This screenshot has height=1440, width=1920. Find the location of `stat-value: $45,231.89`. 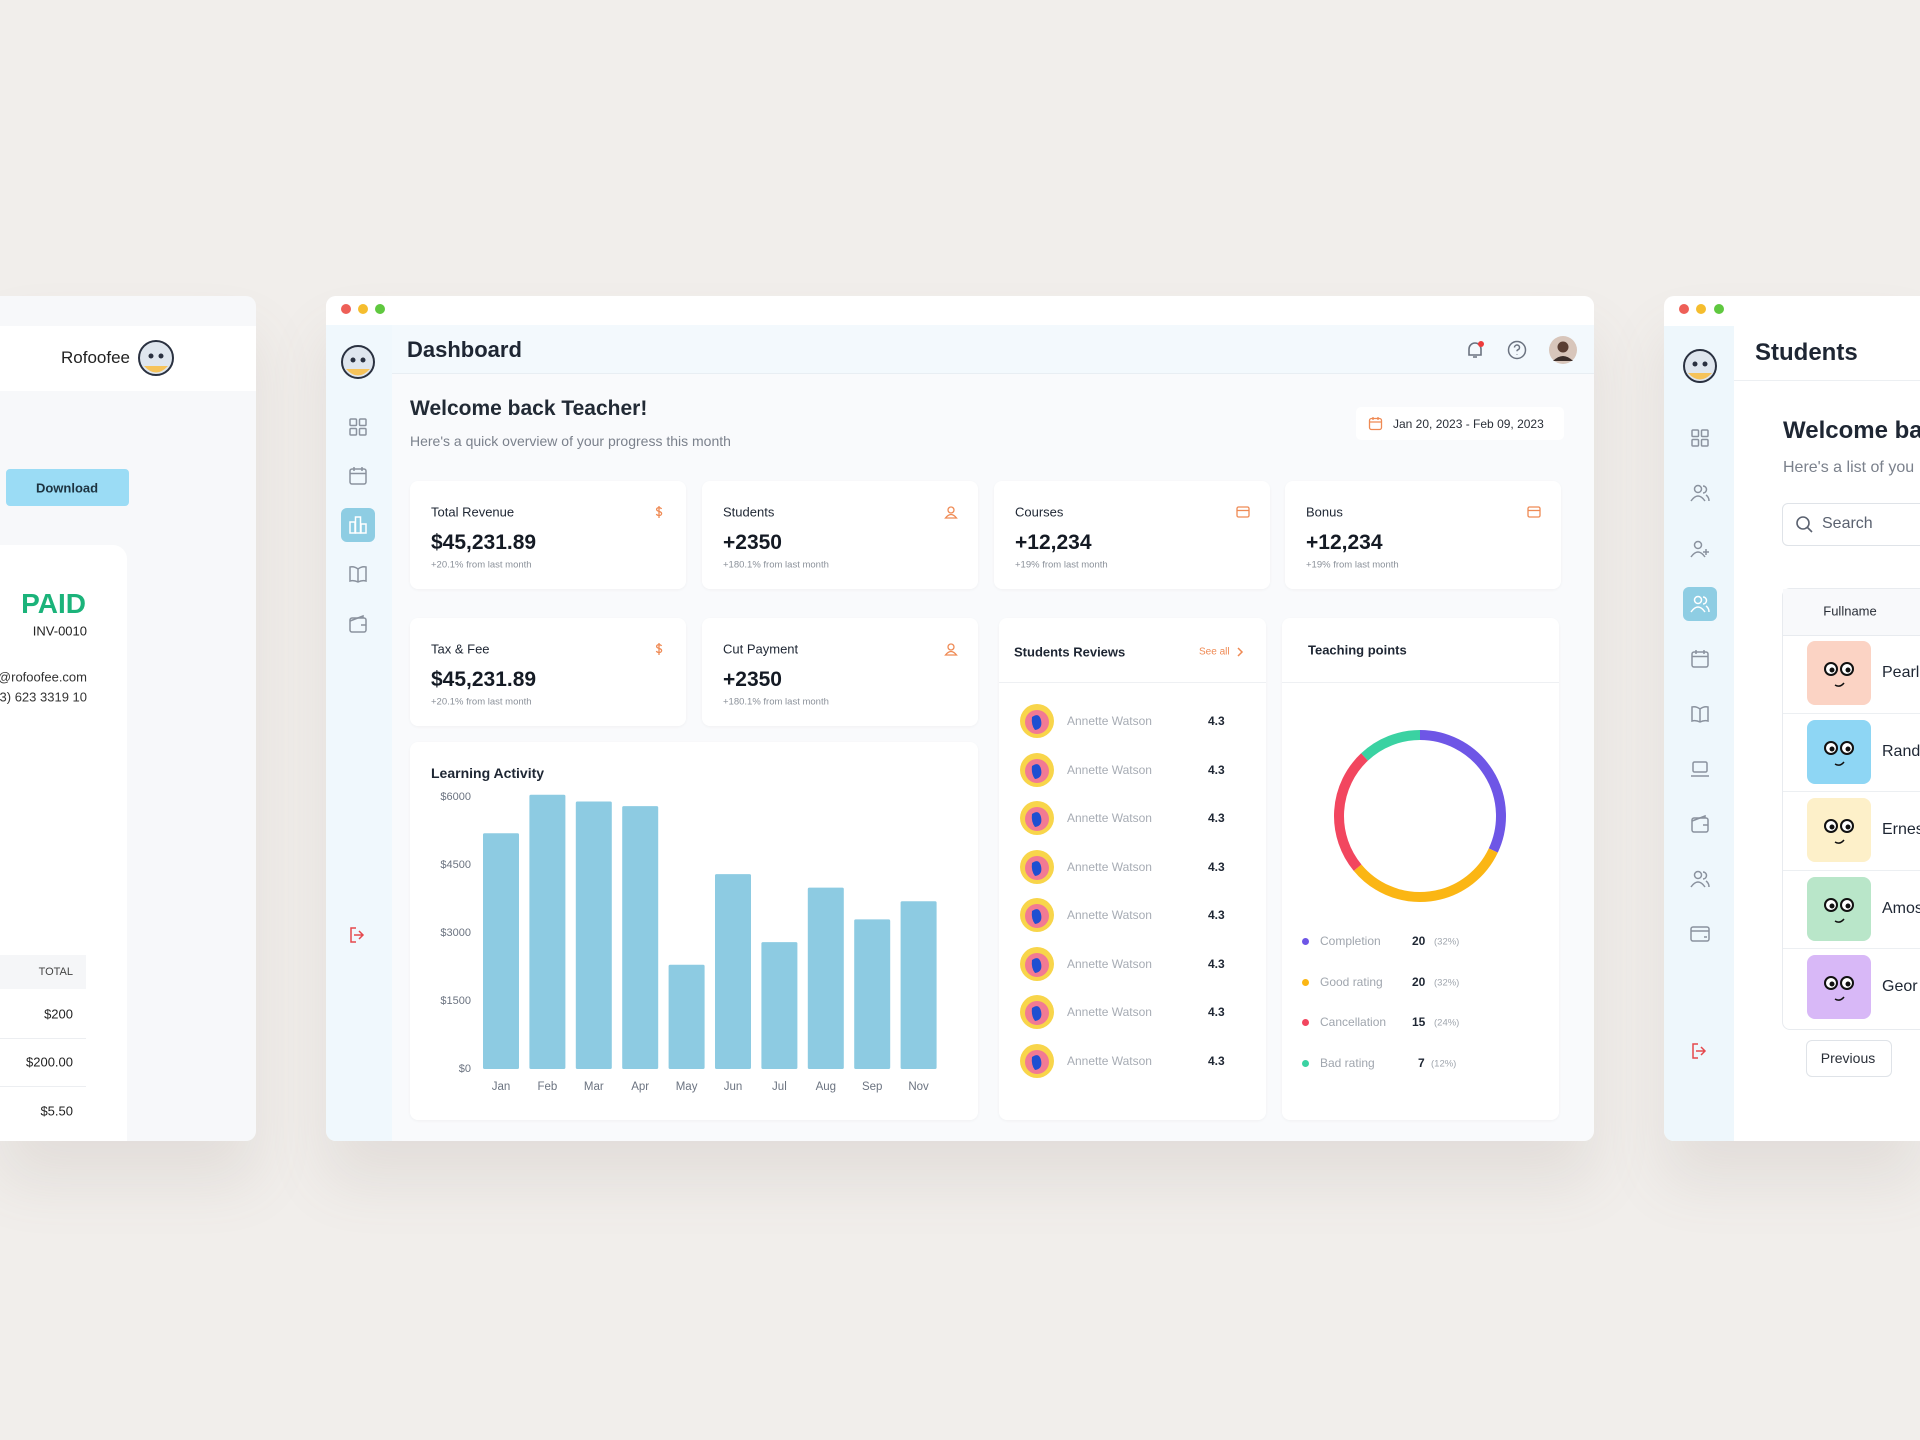

stat-value: $45,231.89 is located at coordinates (484, 679).